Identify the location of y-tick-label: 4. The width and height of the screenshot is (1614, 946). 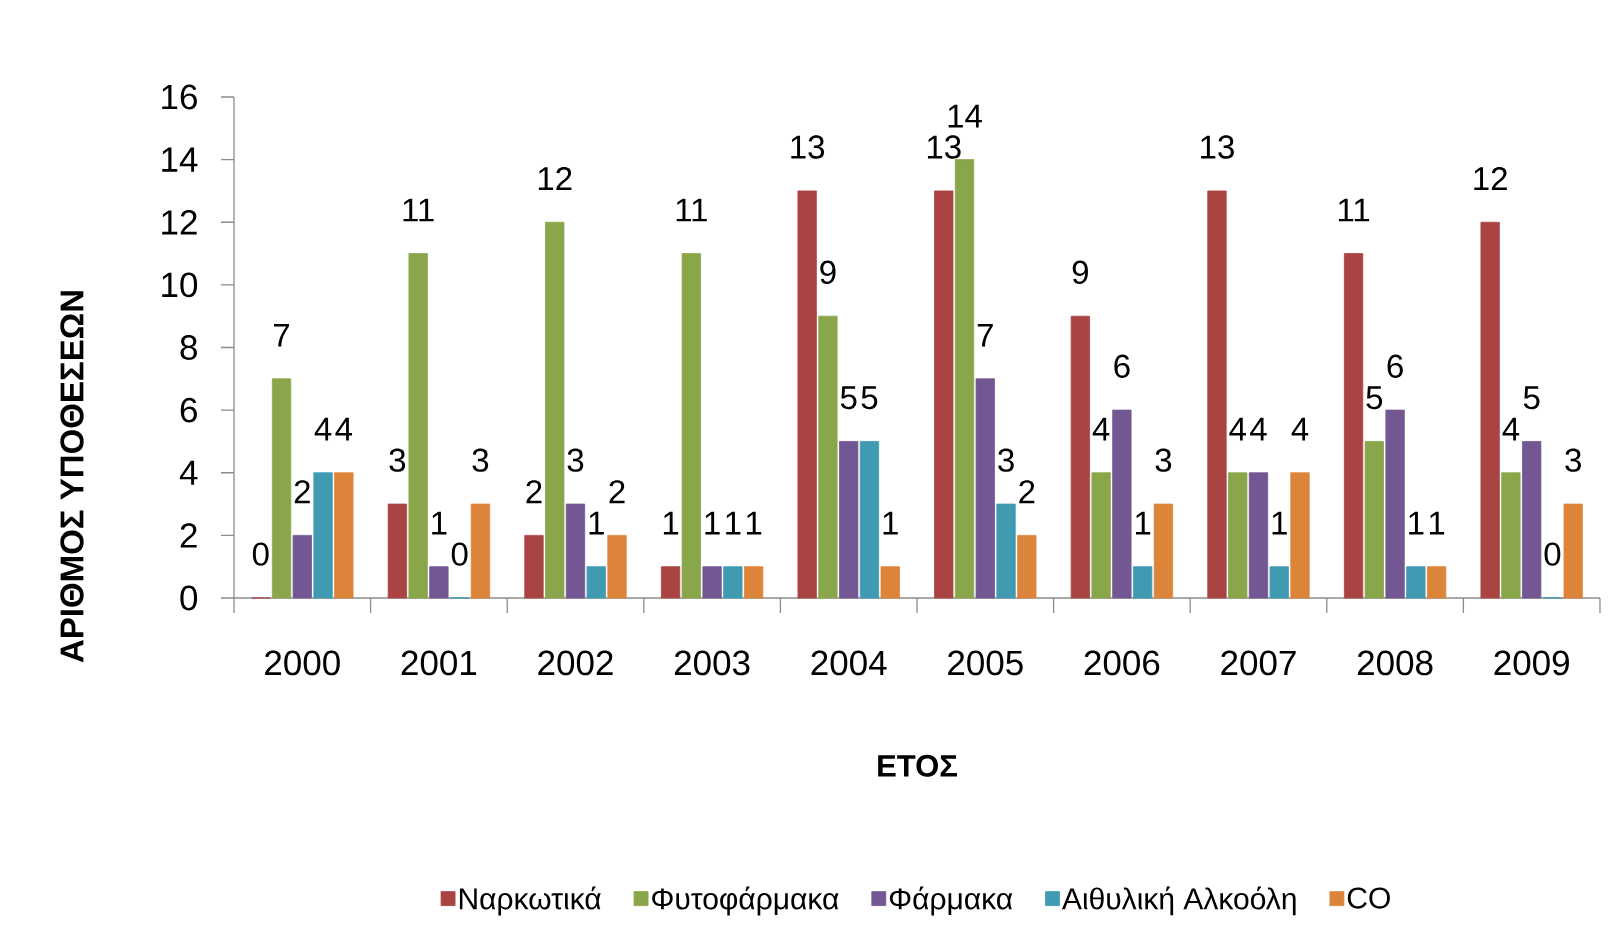
(188, 472).